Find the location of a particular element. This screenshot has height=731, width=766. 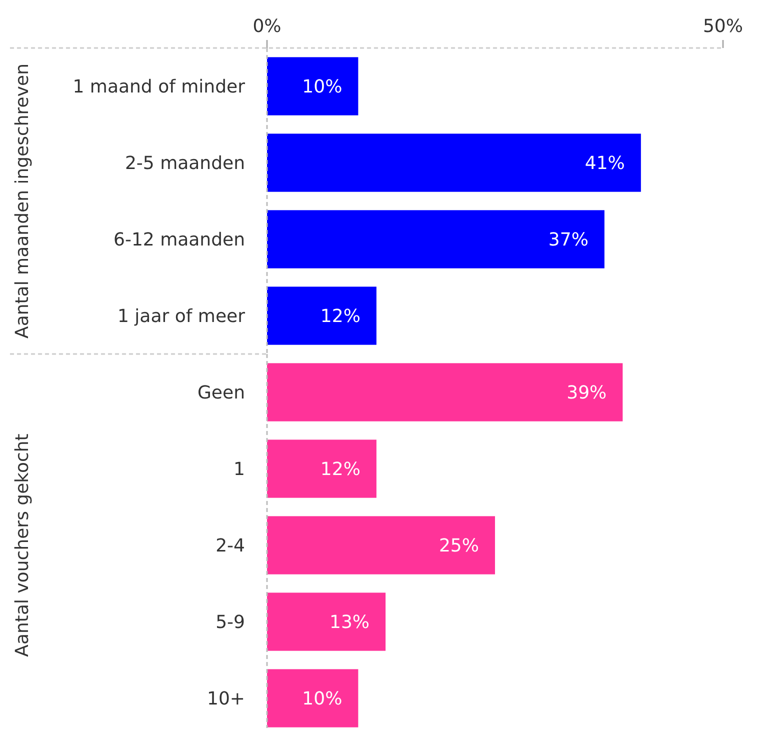

data-label: 41% is located at coordinates (604, 163).